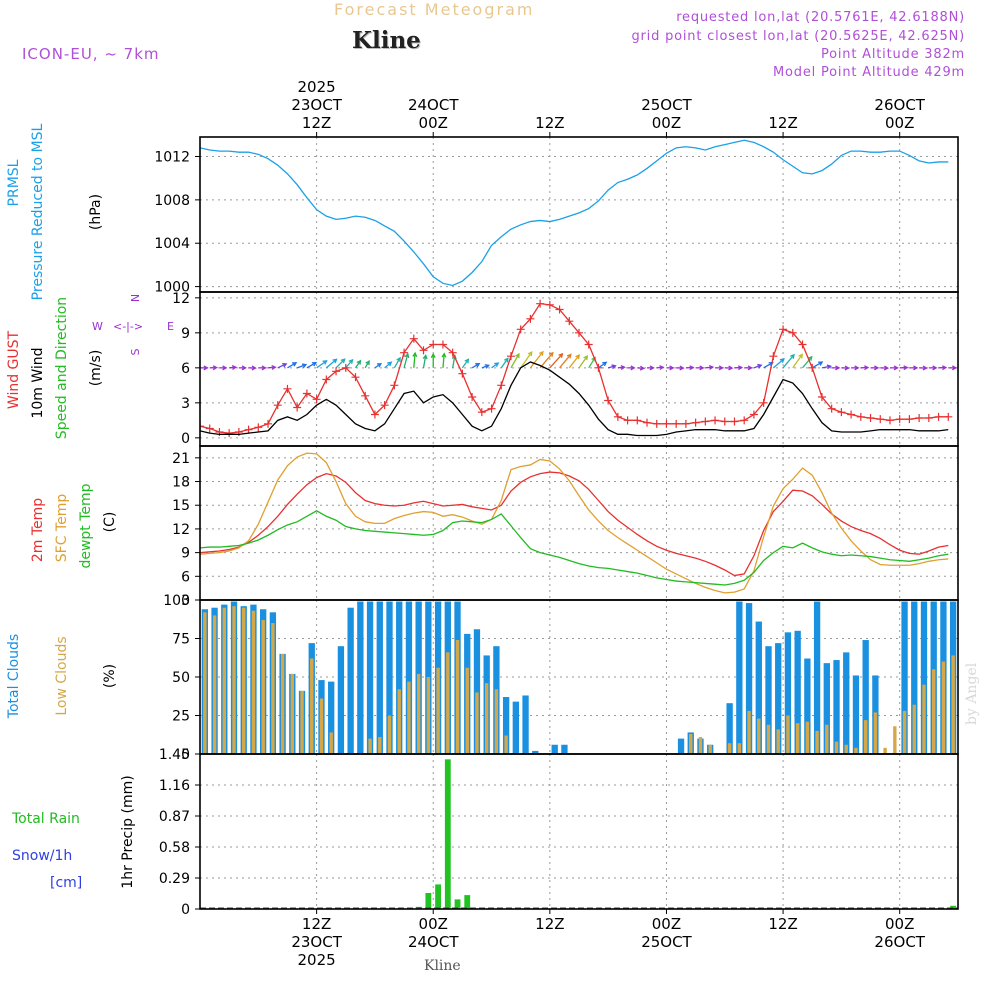  I want to click on precip-marks, so click(579, 834).